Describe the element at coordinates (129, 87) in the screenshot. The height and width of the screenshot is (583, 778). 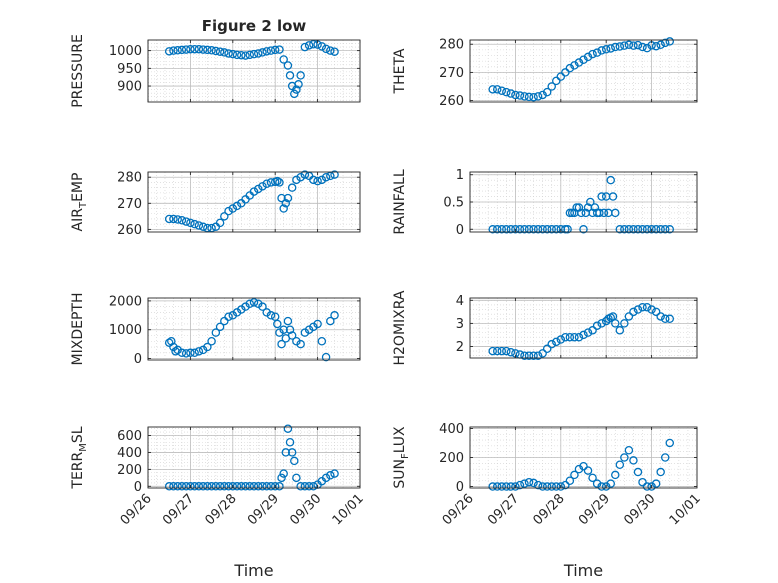
I see `y-tick-label: 900` at that location.